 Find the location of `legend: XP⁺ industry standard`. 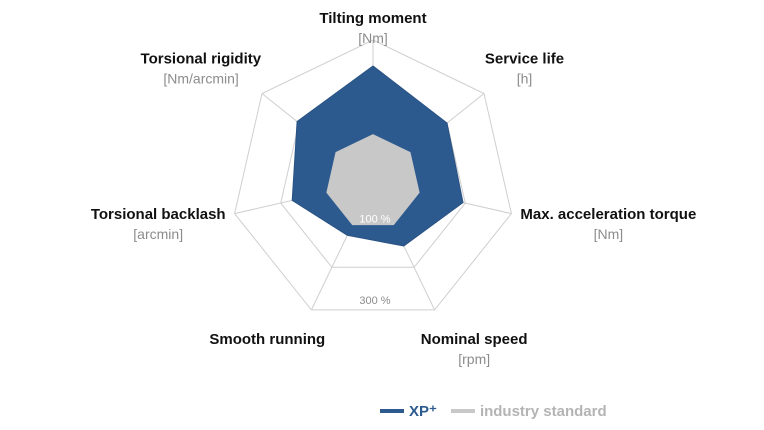

legend: XP⁺ industry standard is located at coordinates (500, 411).